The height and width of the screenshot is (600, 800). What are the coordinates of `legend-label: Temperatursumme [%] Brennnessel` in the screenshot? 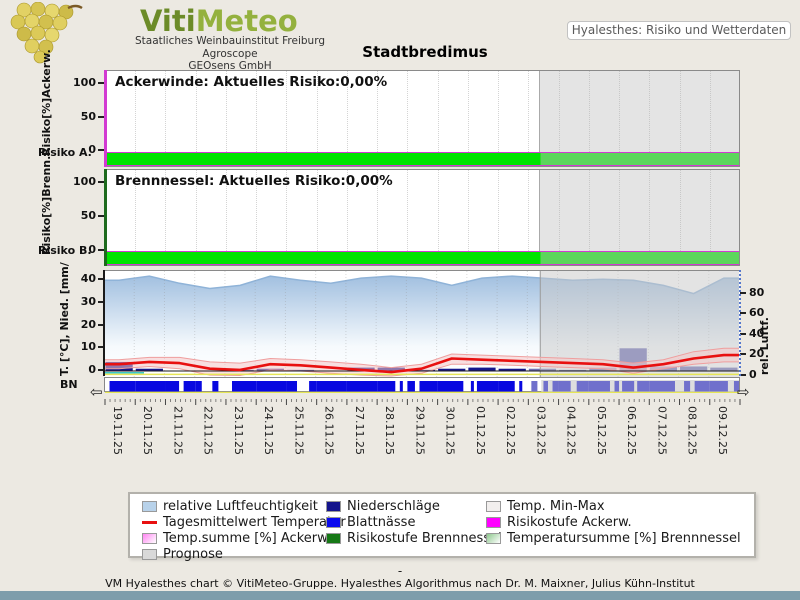 It's located at (624, 538).